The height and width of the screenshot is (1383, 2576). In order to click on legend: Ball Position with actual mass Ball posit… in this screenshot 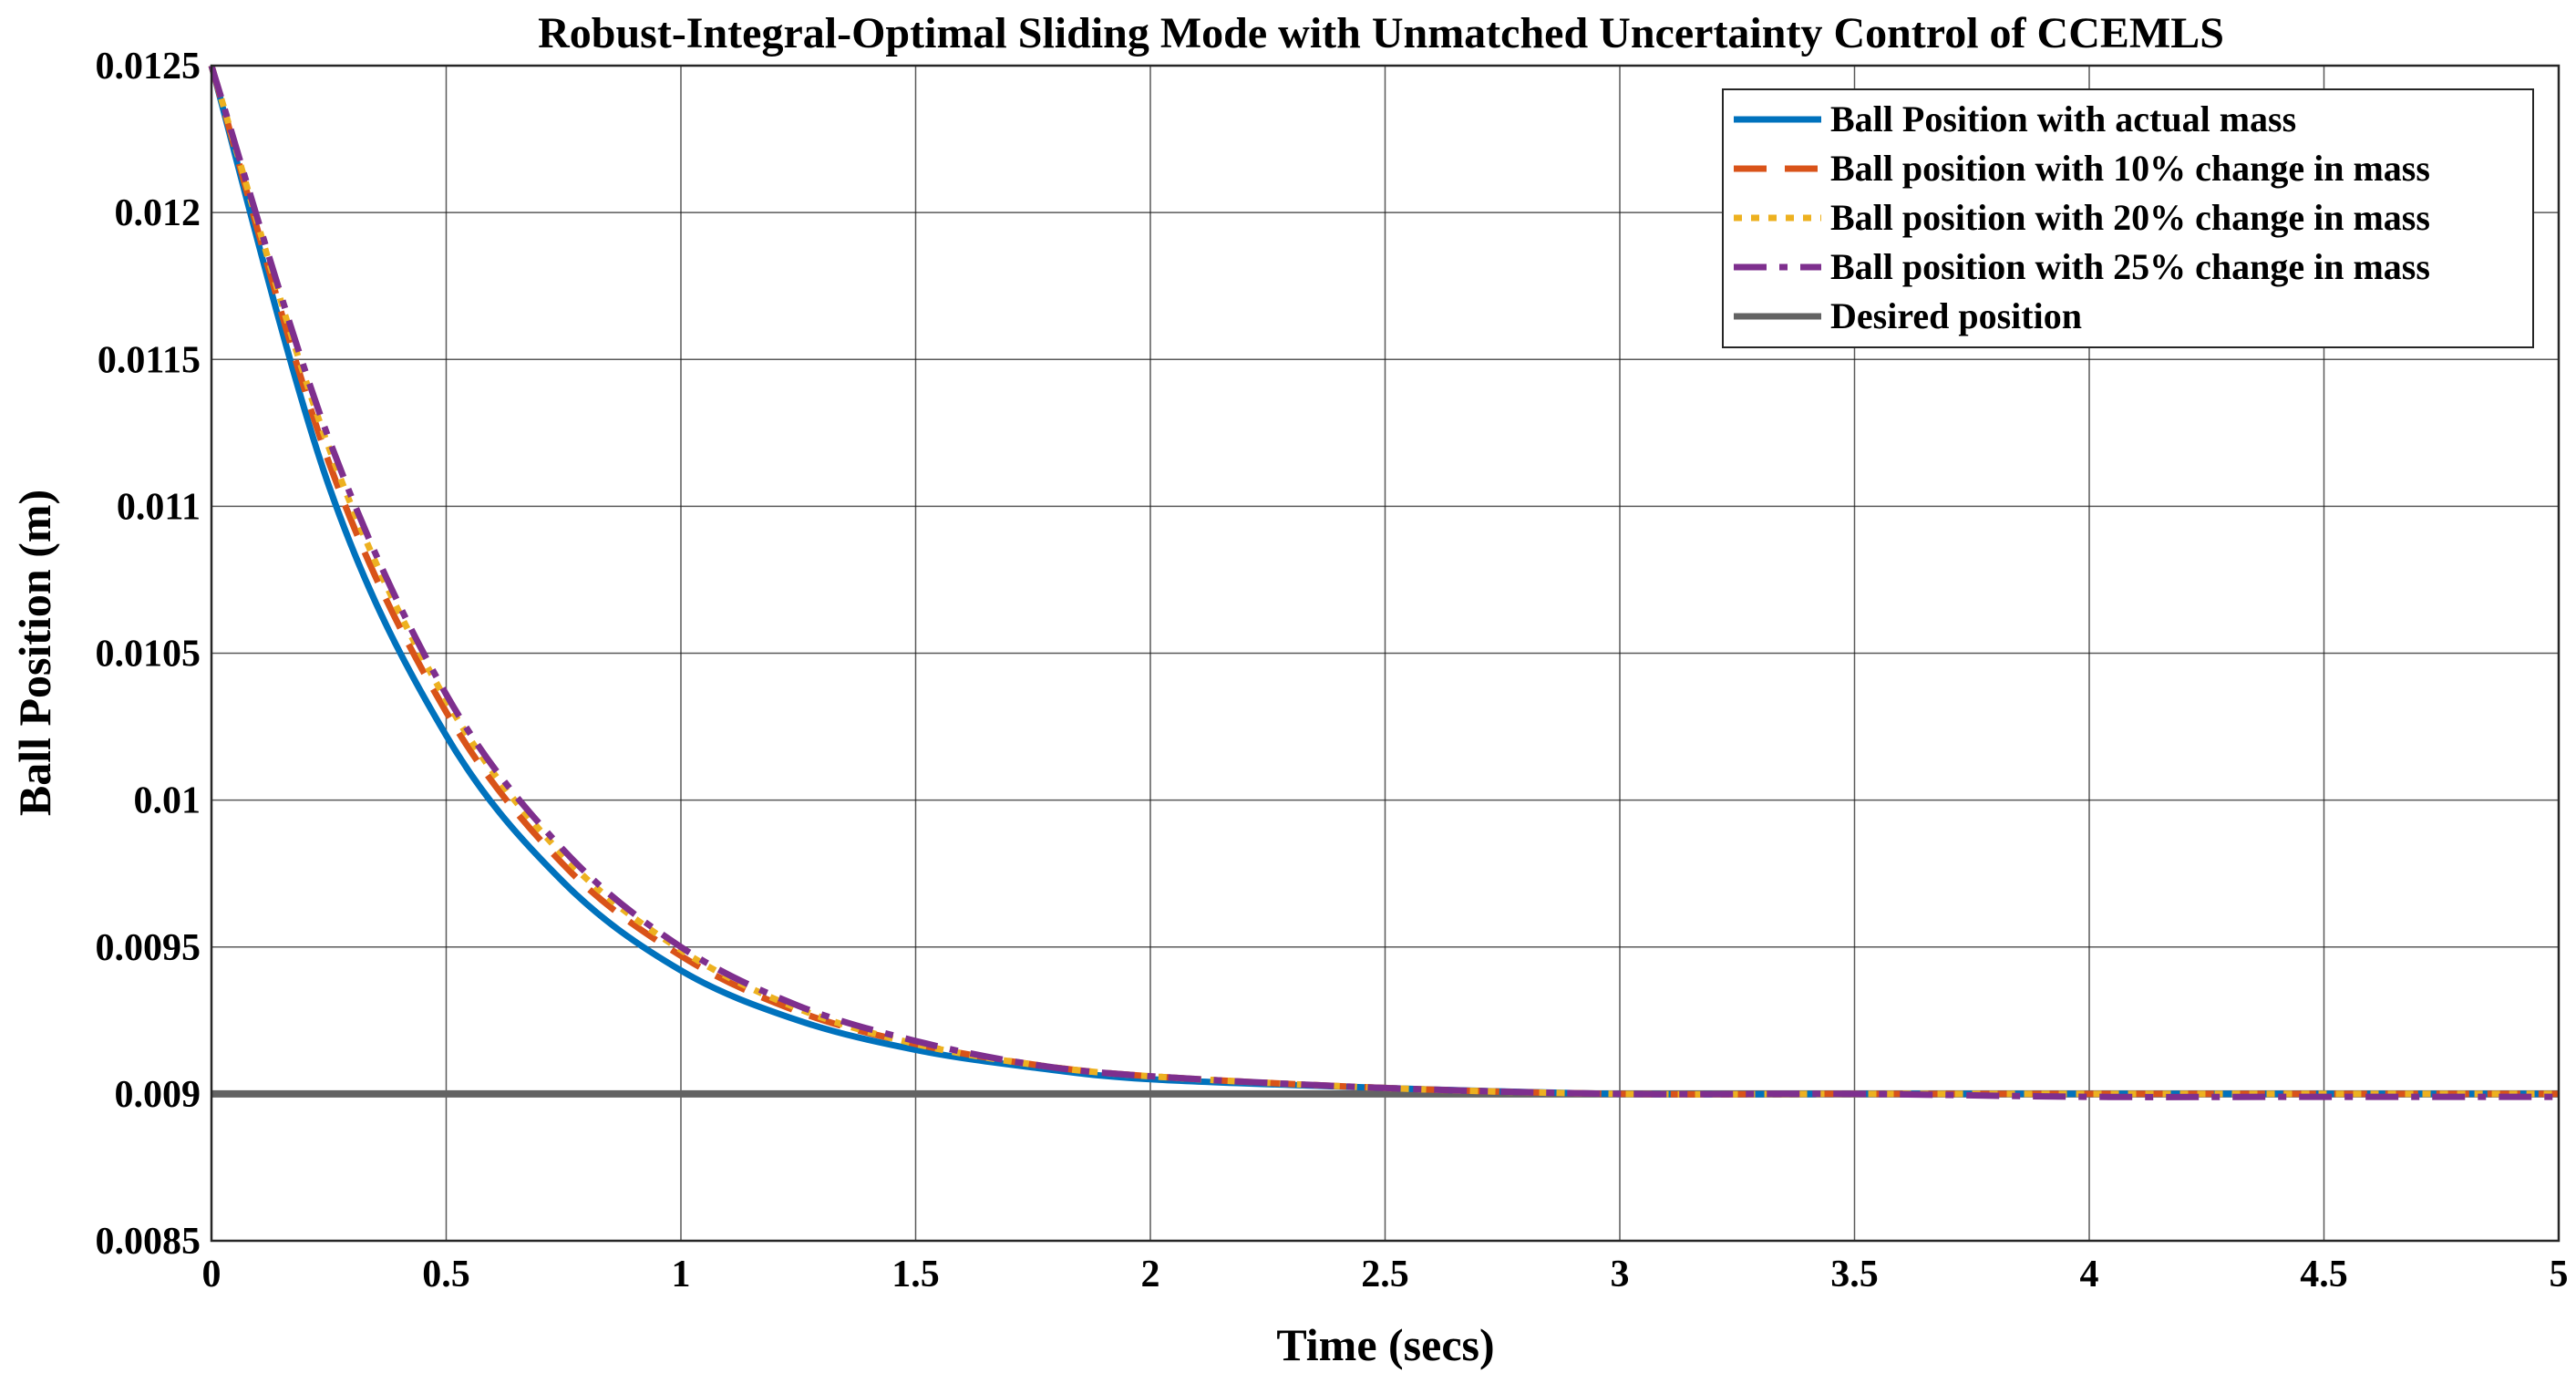, I will do `click(2128, 218)`.